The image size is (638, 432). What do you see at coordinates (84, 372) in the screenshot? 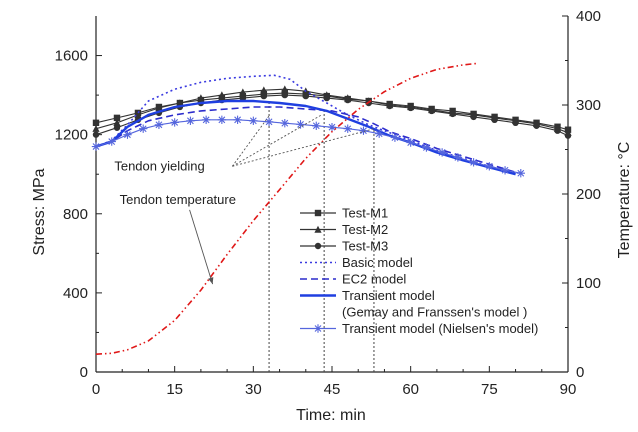
I see `y-tick-label-left: 0` at bounding box center [84, 372].